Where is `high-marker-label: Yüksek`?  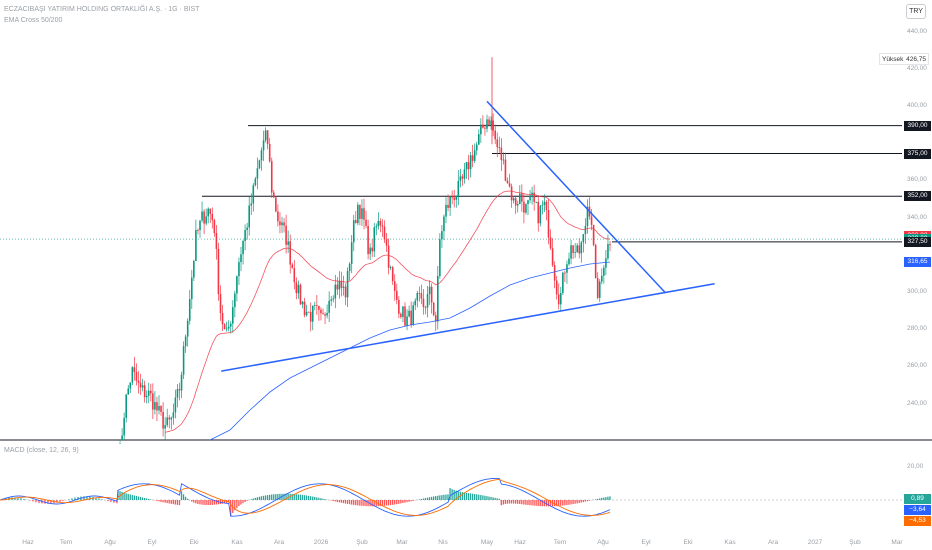
high-marker-label: Yüksek is located at coordinates (893, 59).